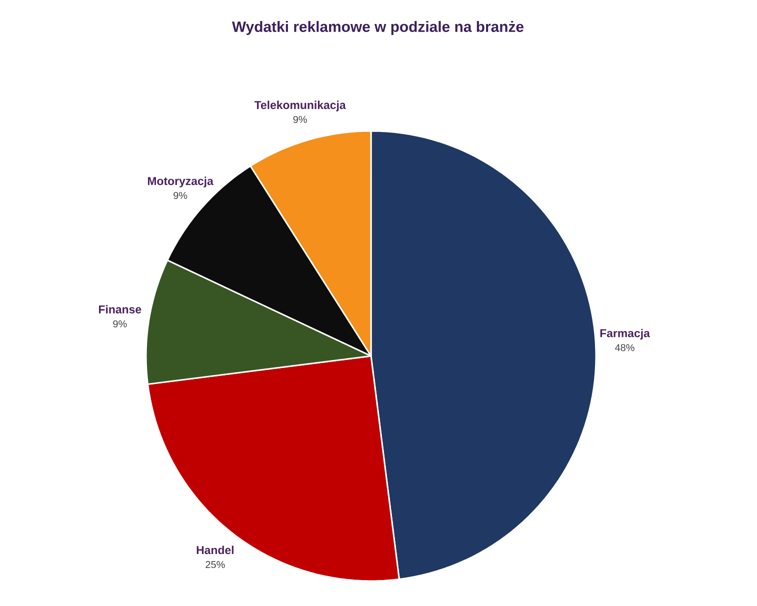  I want to click on slice-label: Finanse, so click(120, 309).